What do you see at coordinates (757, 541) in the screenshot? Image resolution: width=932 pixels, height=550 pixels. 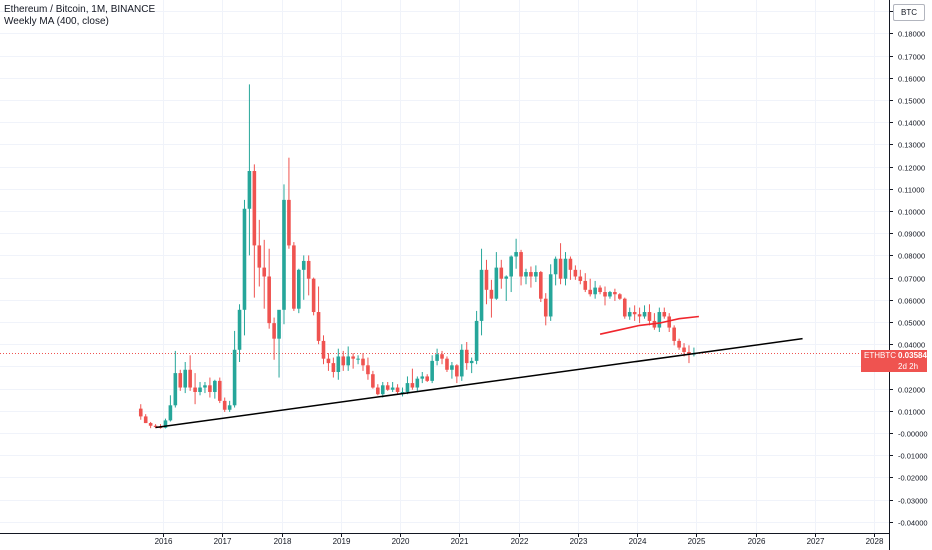 I see `time-tick-label: 2026` at bounding box center [757, 541].